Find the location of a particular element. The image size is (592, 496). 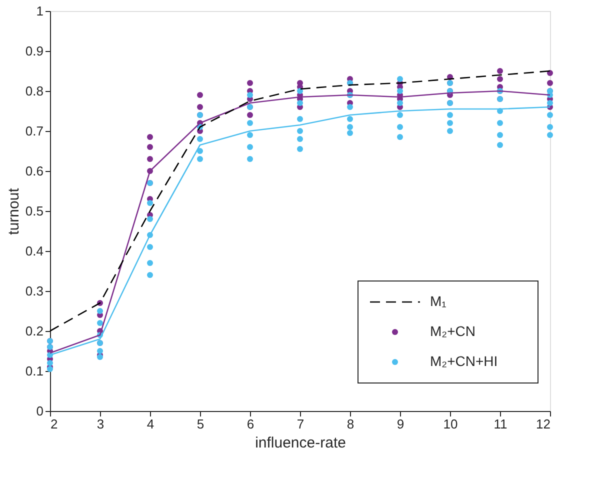

y-tick-label: 0.3 is located at coordinates (34, 291).